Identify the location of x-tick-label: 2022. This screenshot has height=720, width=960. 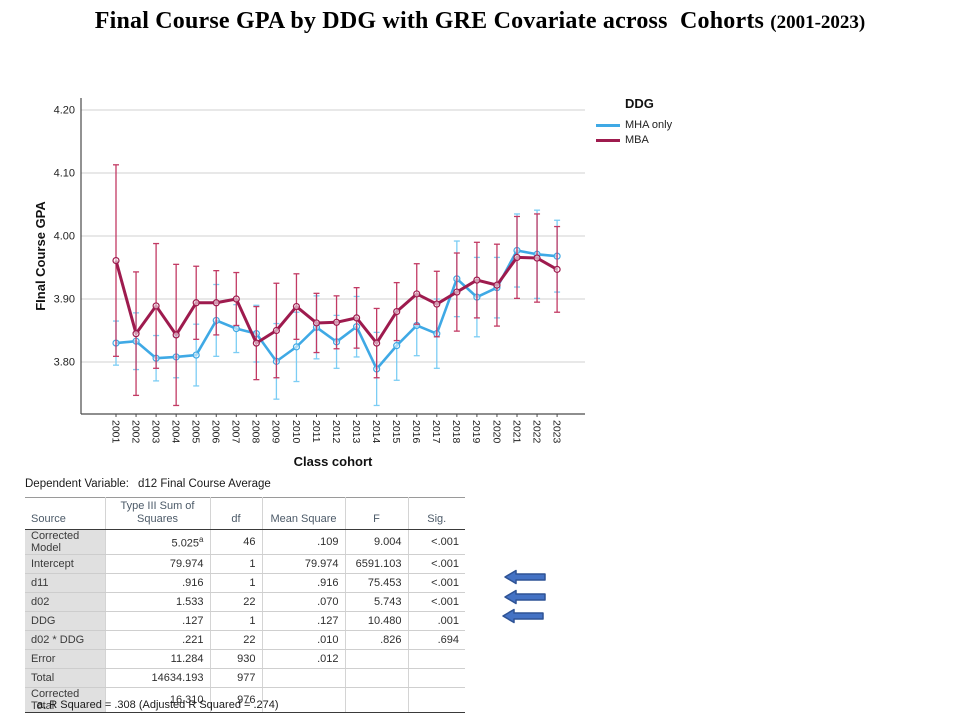
(536, 432).